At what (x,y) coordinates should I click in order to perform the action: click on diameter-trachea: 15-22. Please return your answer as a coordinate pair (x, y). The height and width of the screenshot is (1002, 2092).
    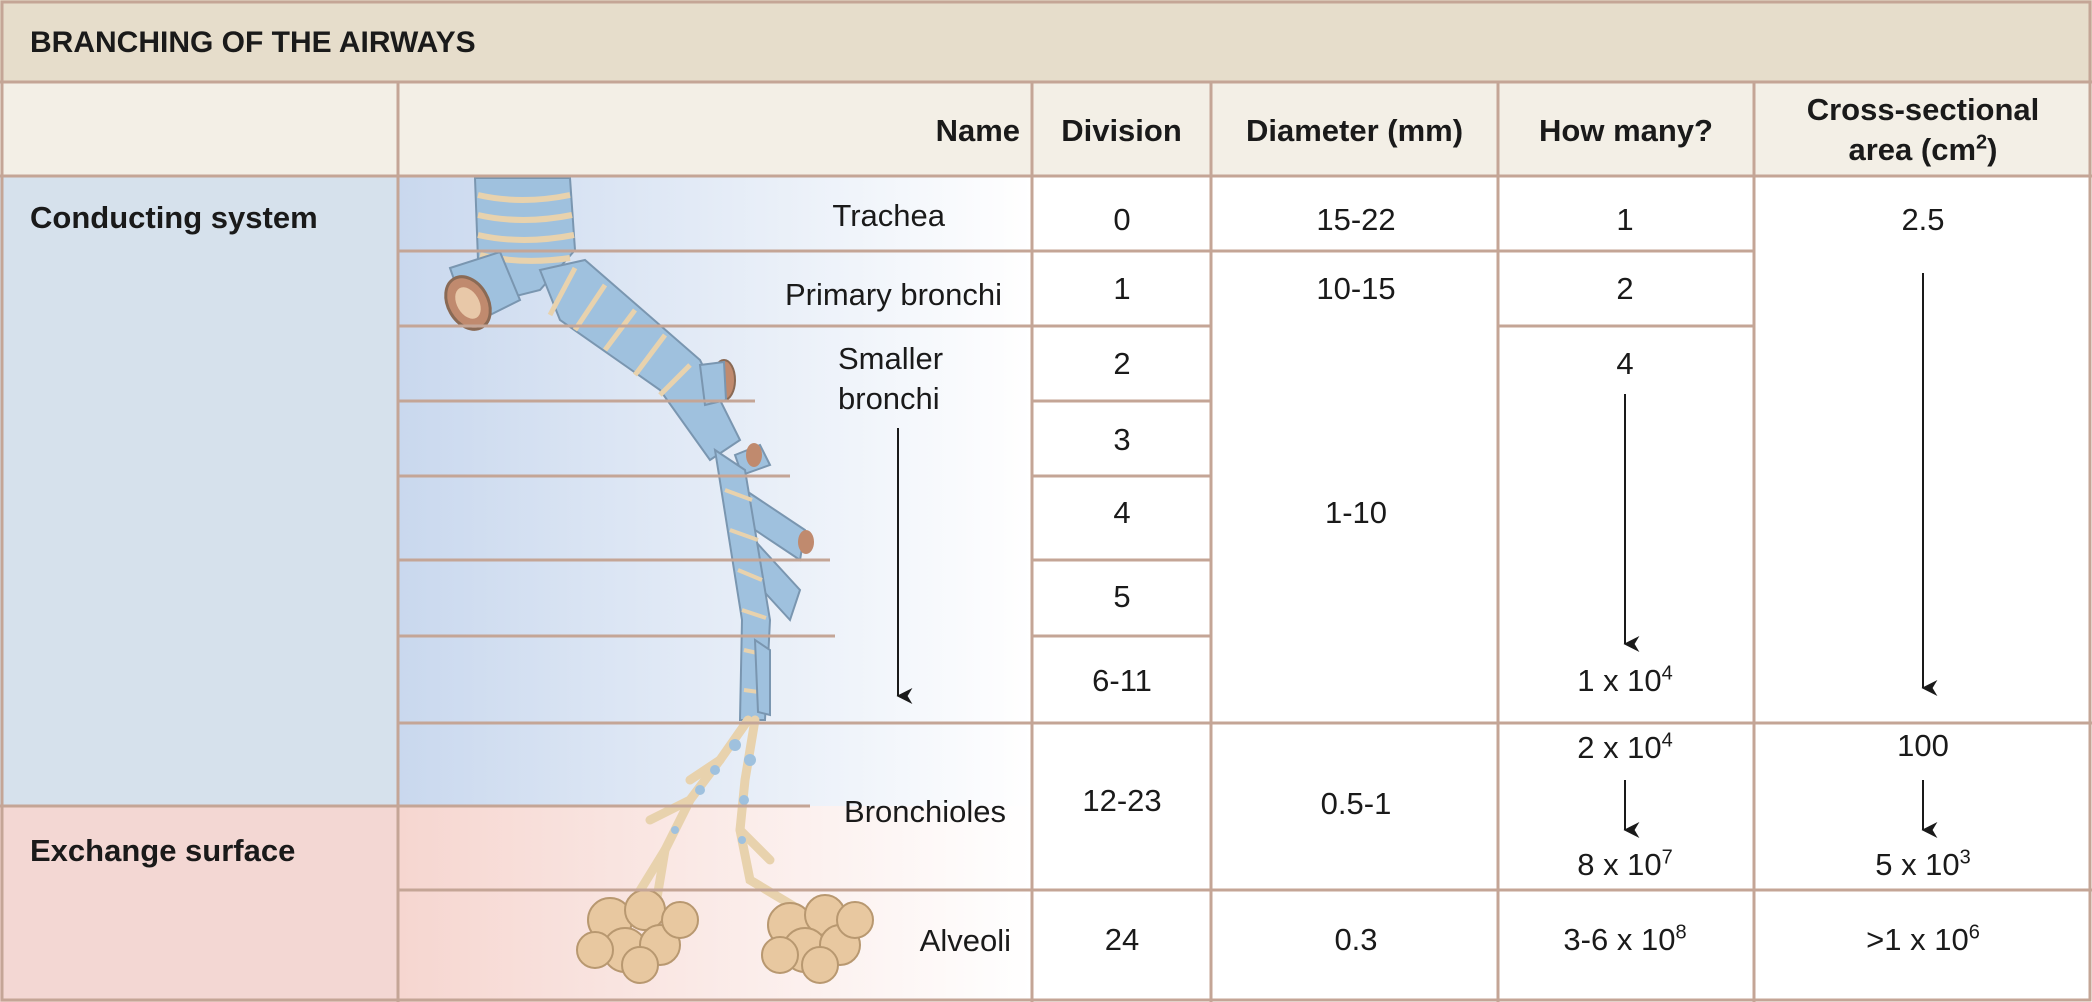
    Looking at the image, I should click on (1356, 219).